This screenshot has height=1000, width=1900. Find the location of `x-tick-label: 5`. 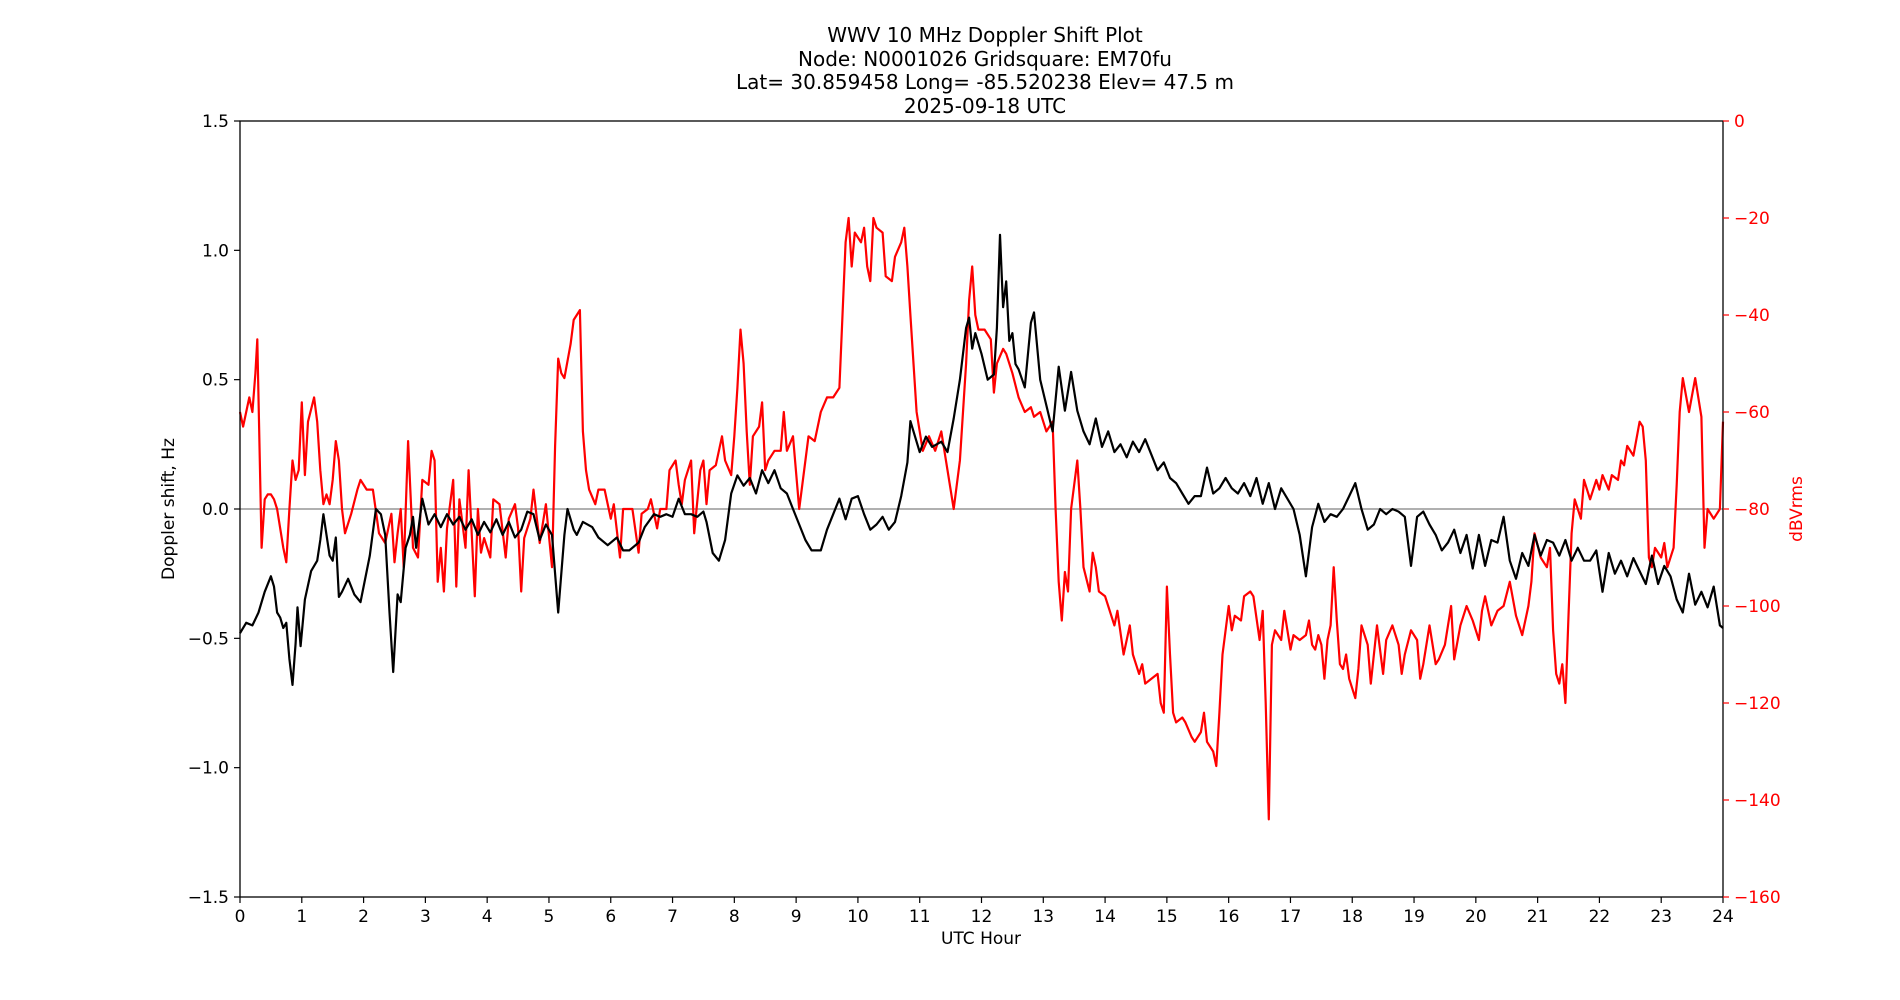

x-tick-label: 5 is located at coordinates (549, 917).